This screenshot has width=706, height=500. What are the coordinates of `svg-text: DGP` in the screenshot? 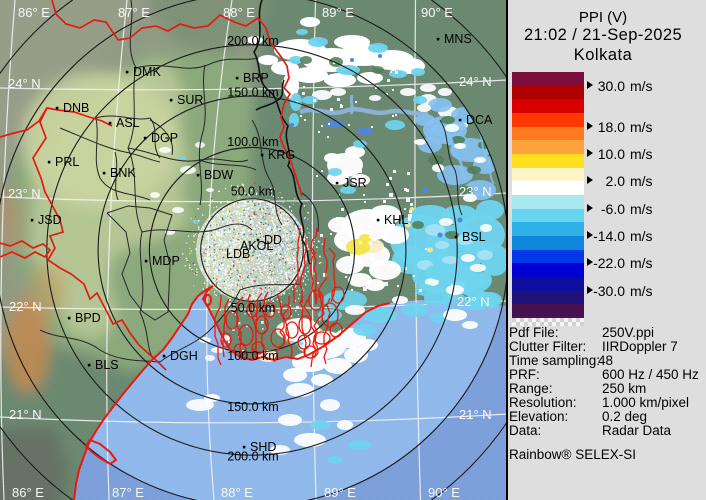 It's located at (164, 138).